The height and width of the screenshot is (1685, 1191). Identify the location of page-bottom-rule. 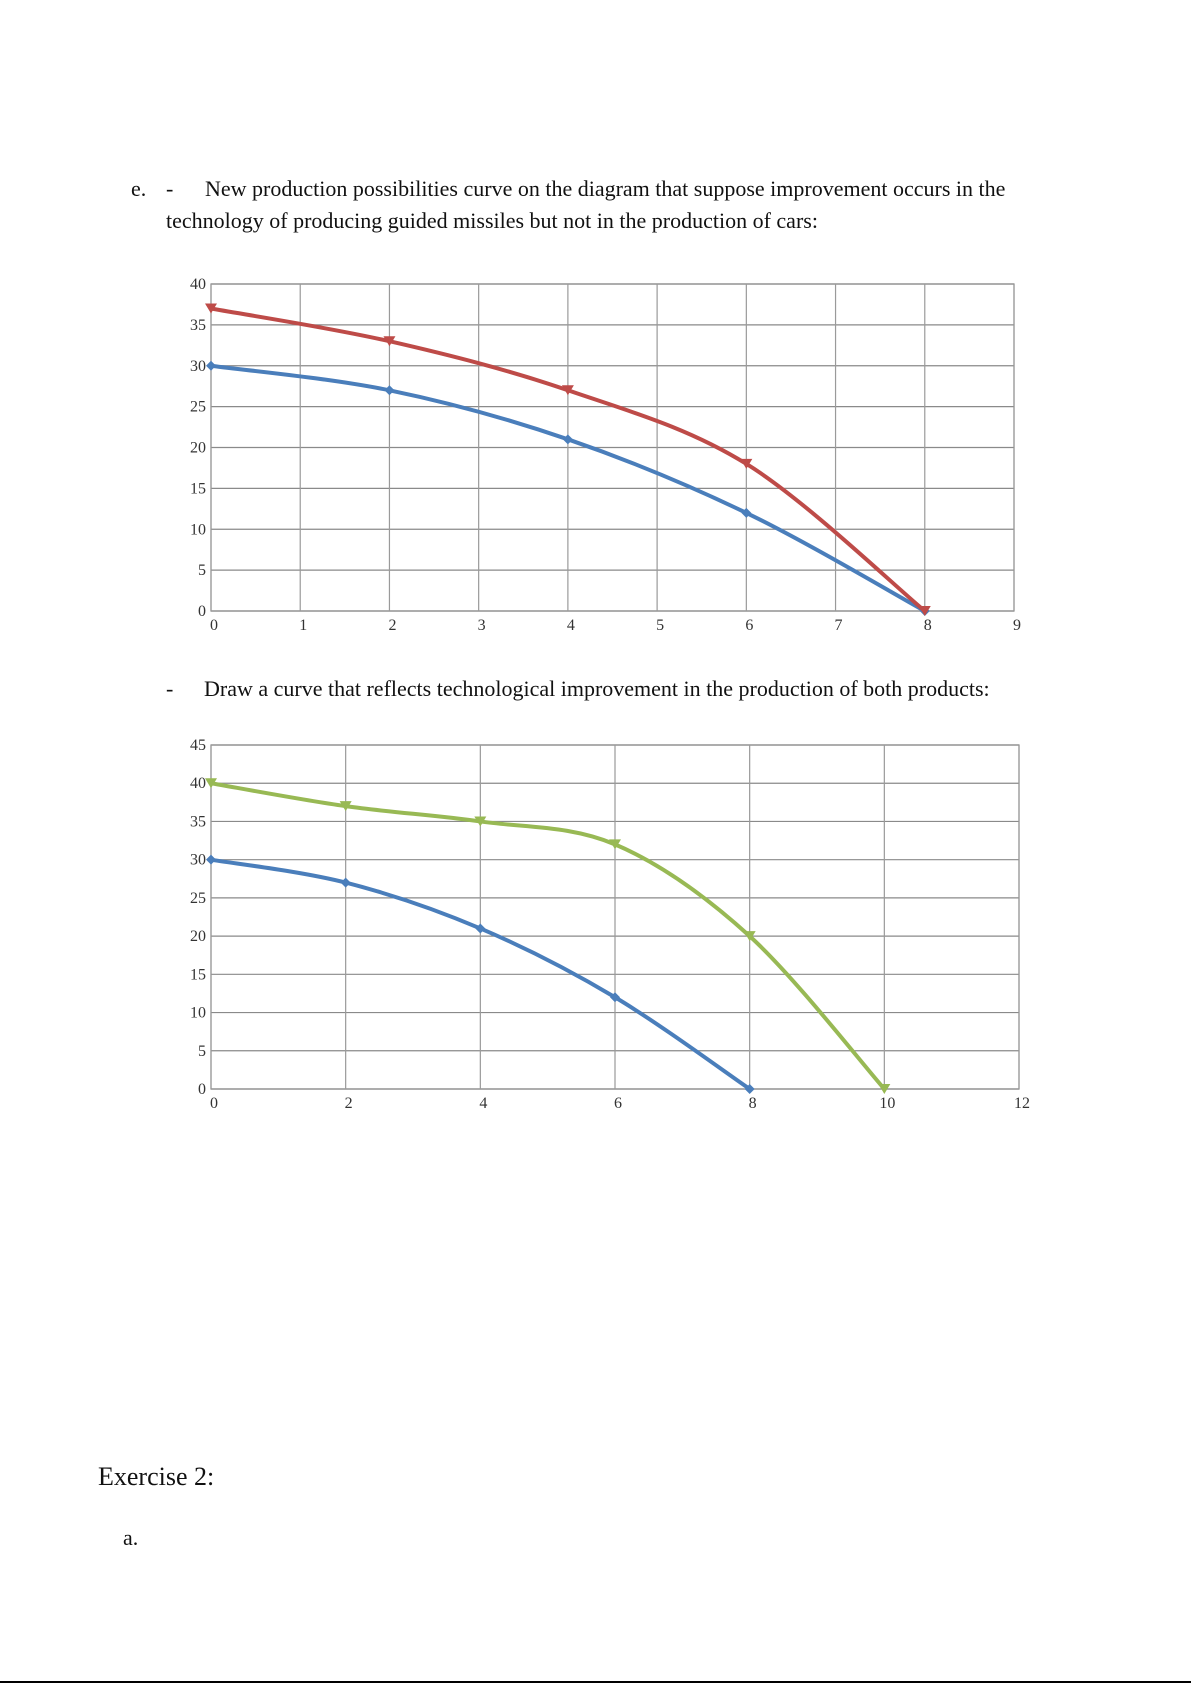
(595, 1682).